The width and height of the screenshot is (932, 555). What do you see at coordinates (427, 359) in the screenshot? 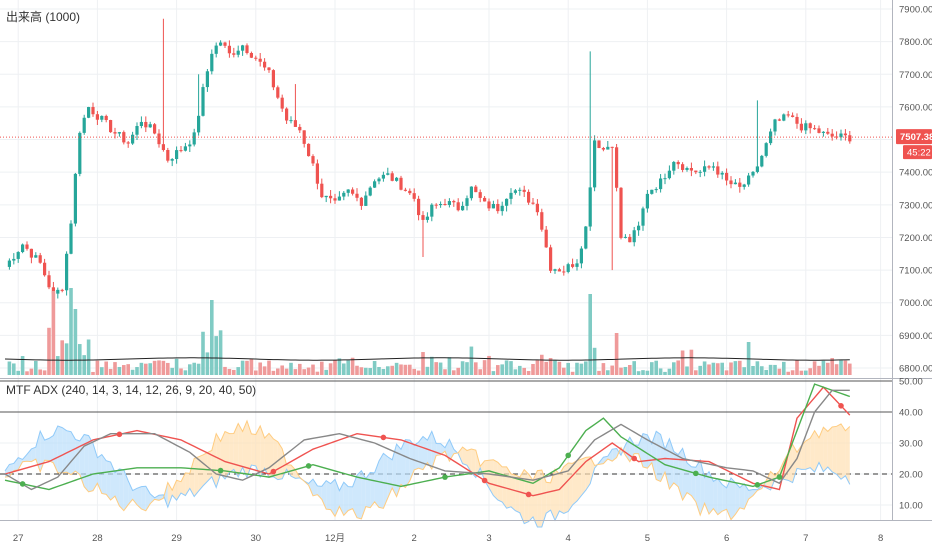
I see `volume-ma-line` at bounding box center [427, 359].